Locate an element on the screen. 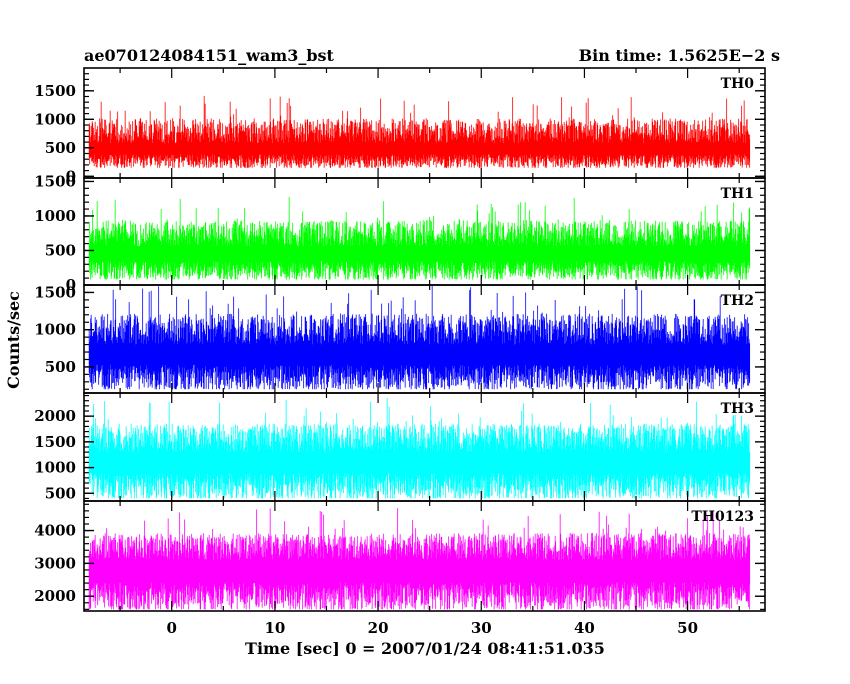 The image size is (850, 684). x-tick-label: 50 is located at coordinates (687, 628).